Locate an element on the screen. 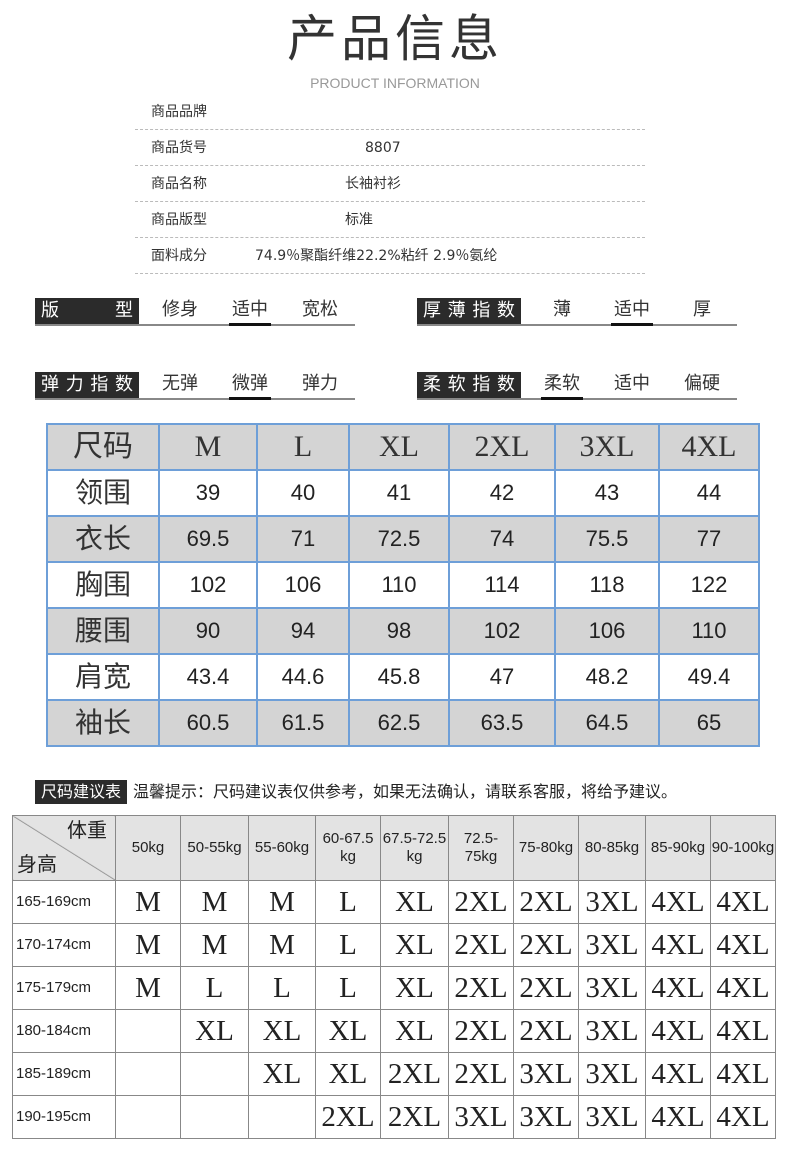  measure-value: 75.5 is located at coordinates (607, 539).